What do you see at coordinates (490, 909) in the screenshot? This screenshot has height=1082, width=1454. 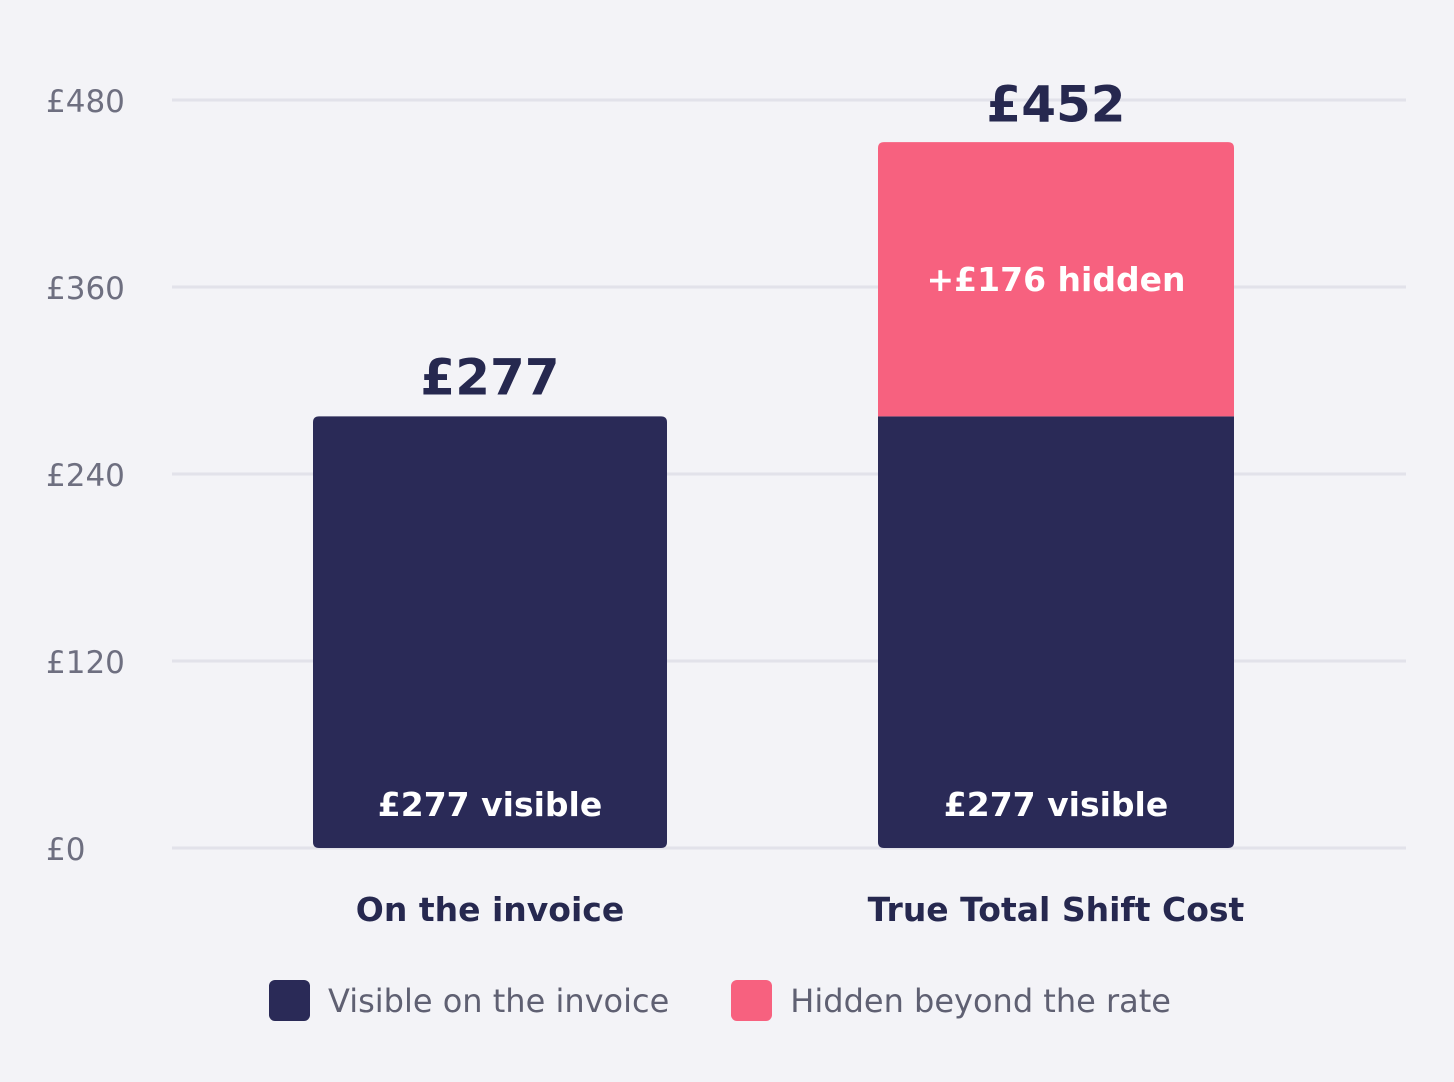 I see `x-category-label: On the invoice` at bounding box center [490, 909].